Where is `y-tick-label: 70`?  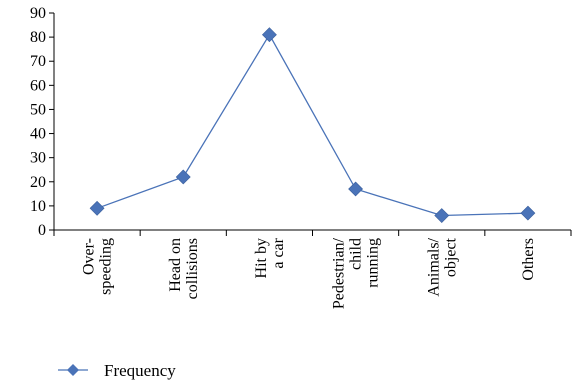 y-tick-label: 70 is located at coordinates (38, 61).